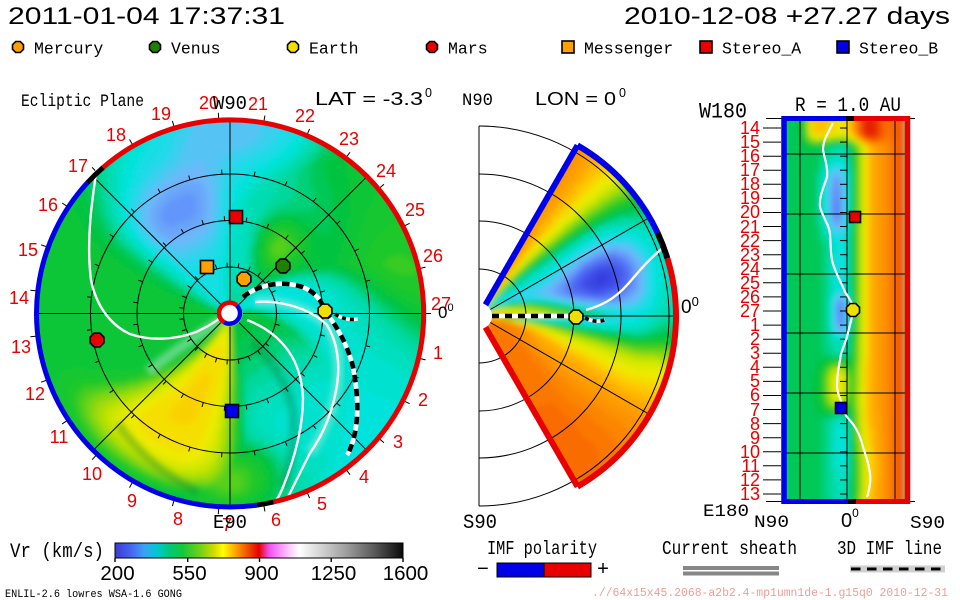 The image size is (960, 600). I want to click on svg-text: LAT = -3.3, so click(369, 99).